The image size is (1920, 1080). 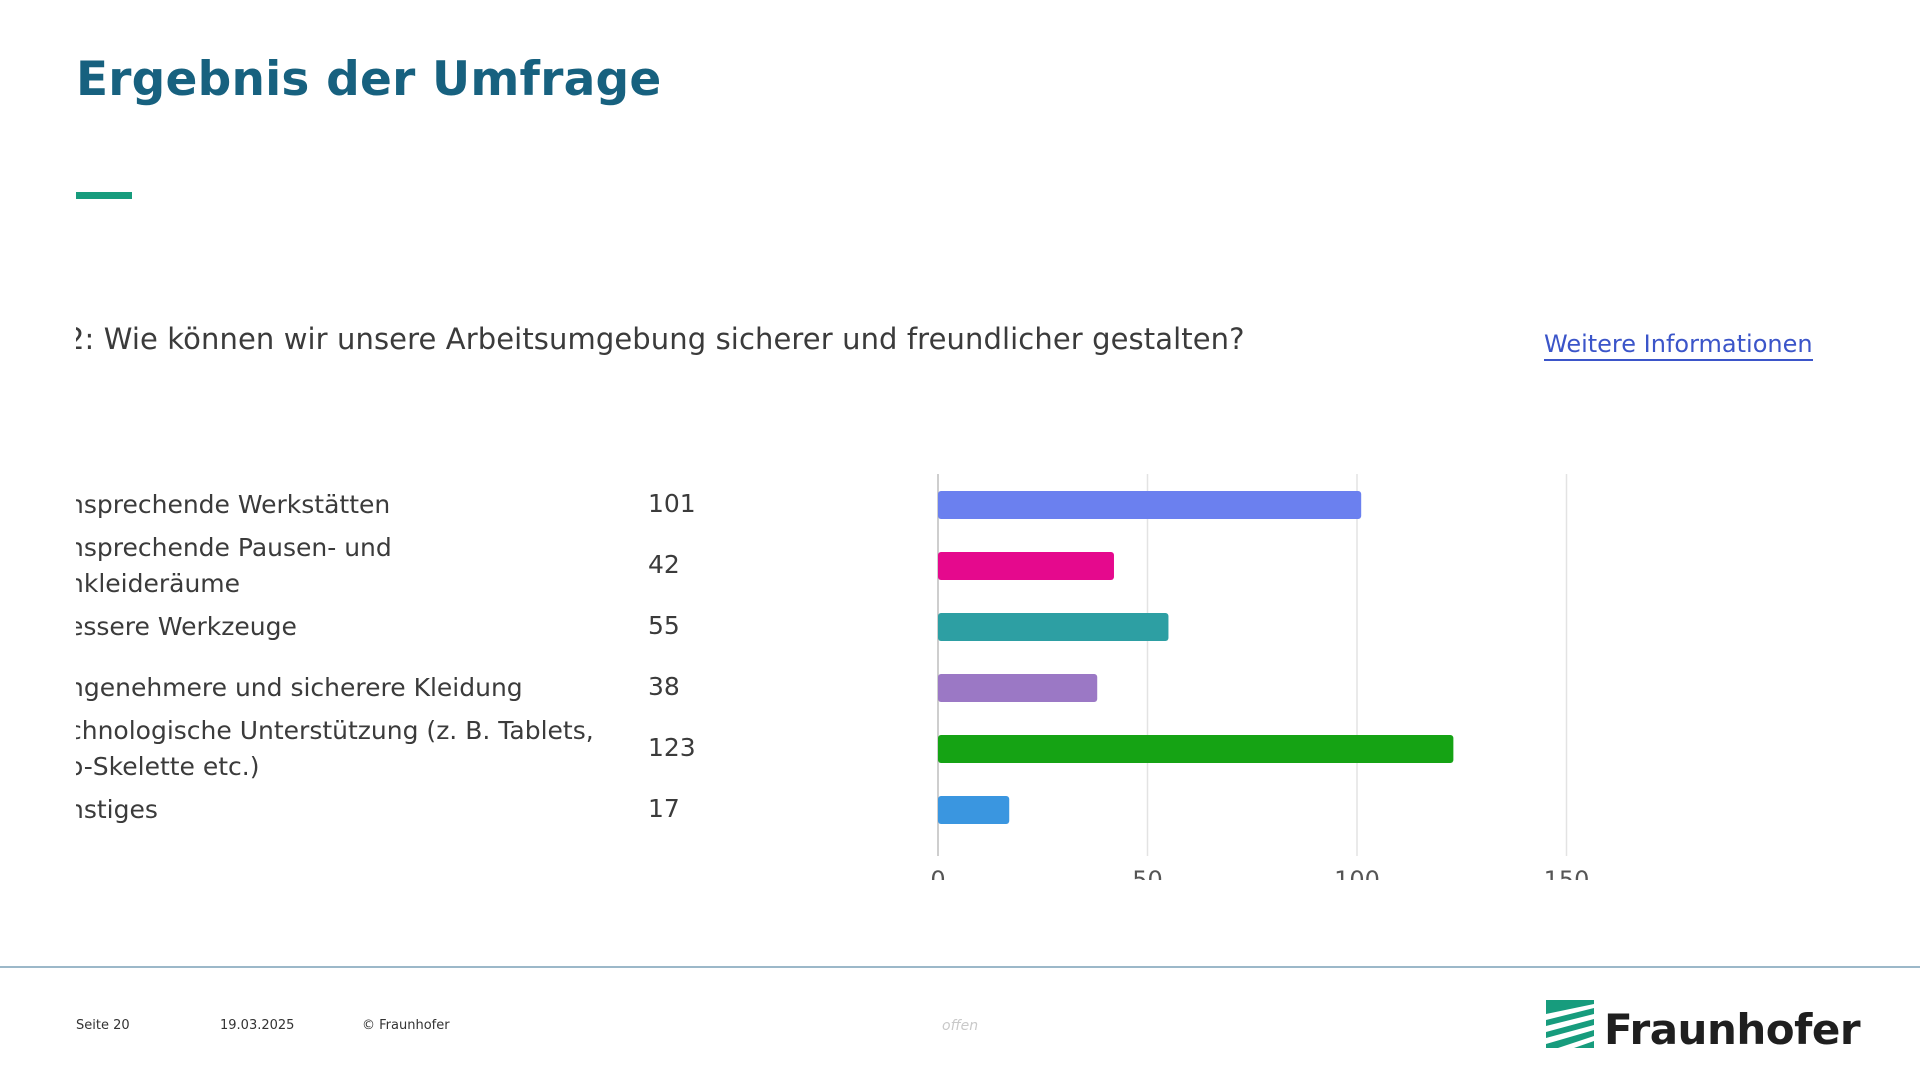 I want to click on results-bar-chart: 0 50 100 150, so click(x=1260, y=677).